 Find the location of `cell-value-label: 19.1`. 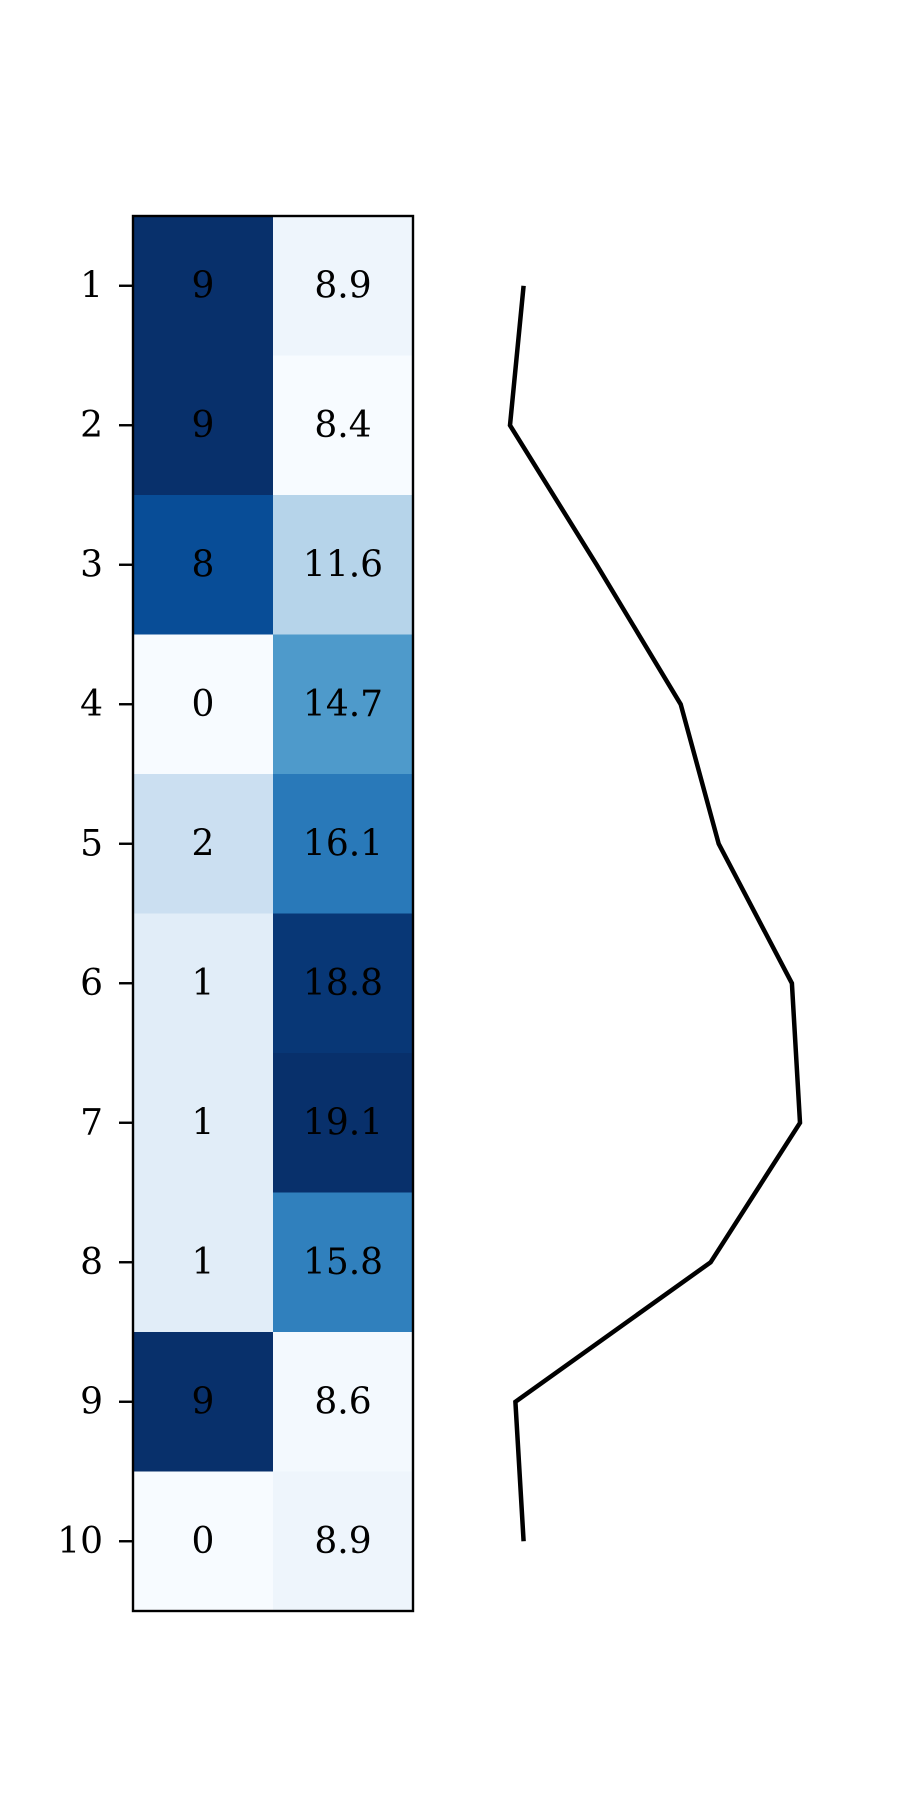

cell-value-label: 19.1 is located at coordinates (343, 1122).